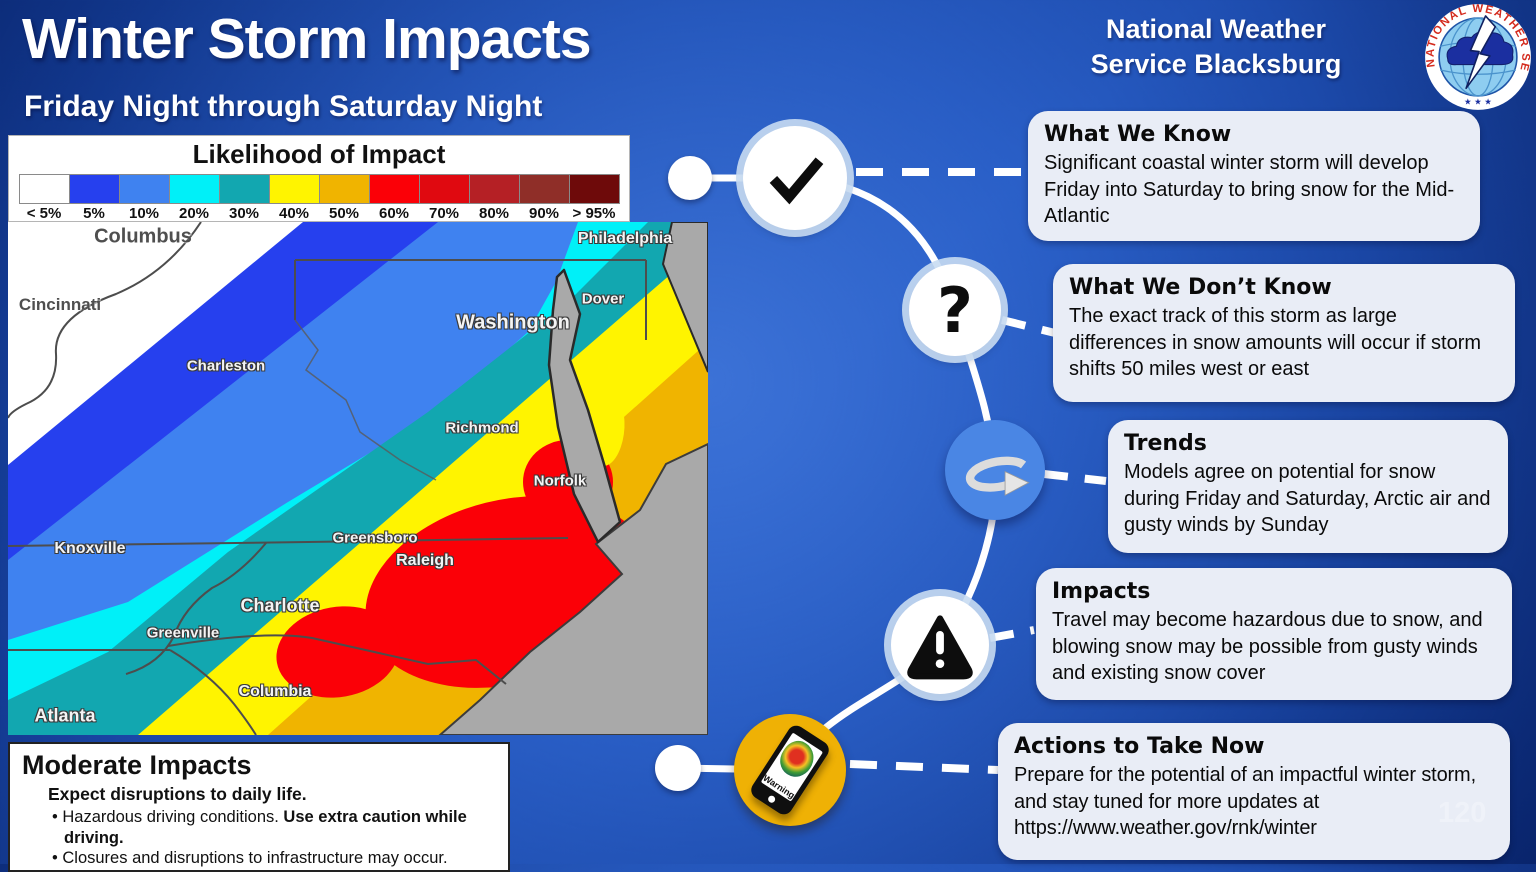 The height and width of the screenshot is (872, 1536). I want to click on phone-warning-label: Warning!, so click(780, 787).